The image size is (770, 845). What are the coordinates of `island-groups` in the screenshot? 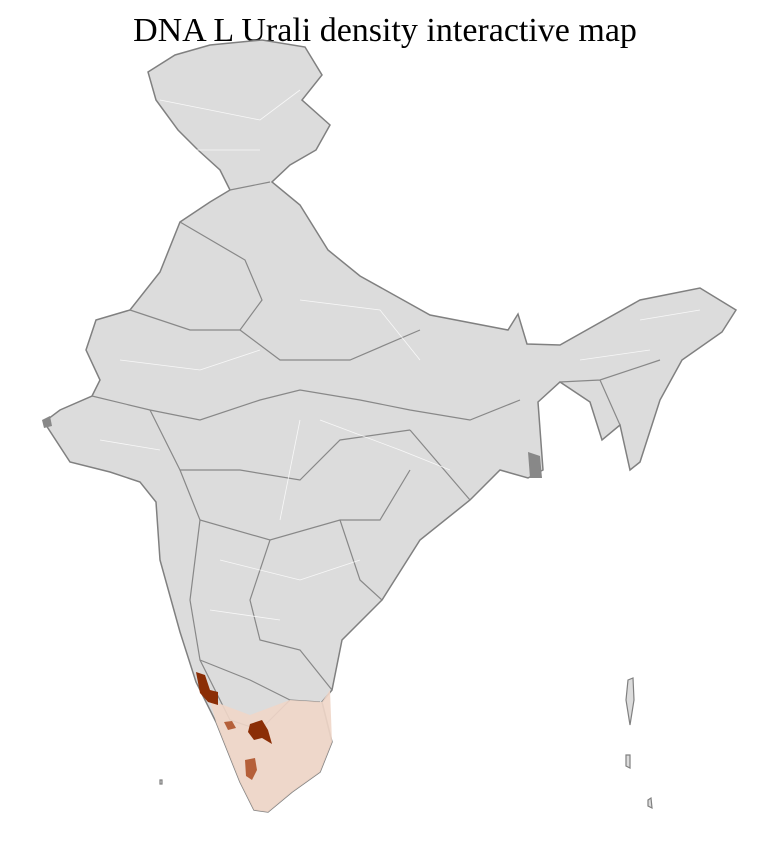 It's located at (406, 743).